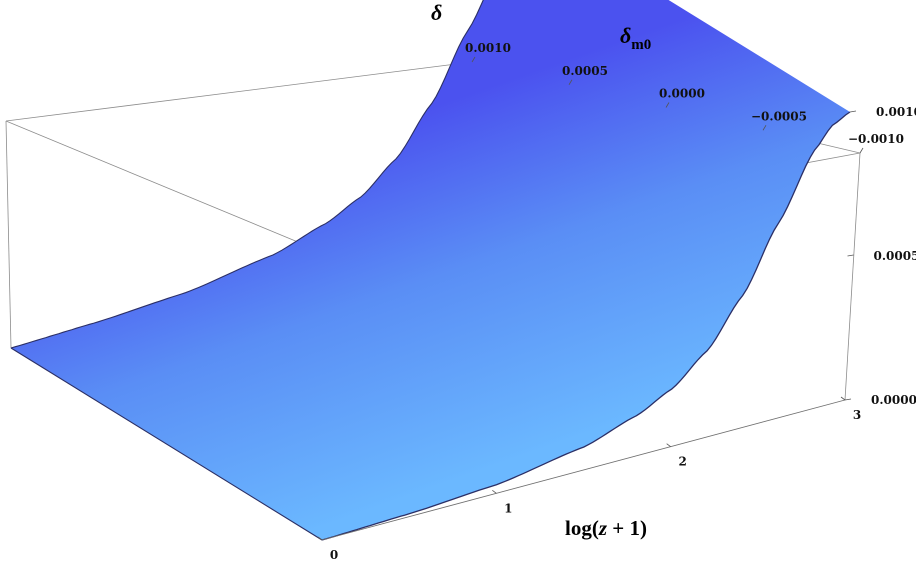 Image resolution: width=916 pixels, height=563 pixels. What do you see at coordinates (896, 112) in the screenshot?
I see `z-tick-label: 0.0010` at bounding box center [896, 112].